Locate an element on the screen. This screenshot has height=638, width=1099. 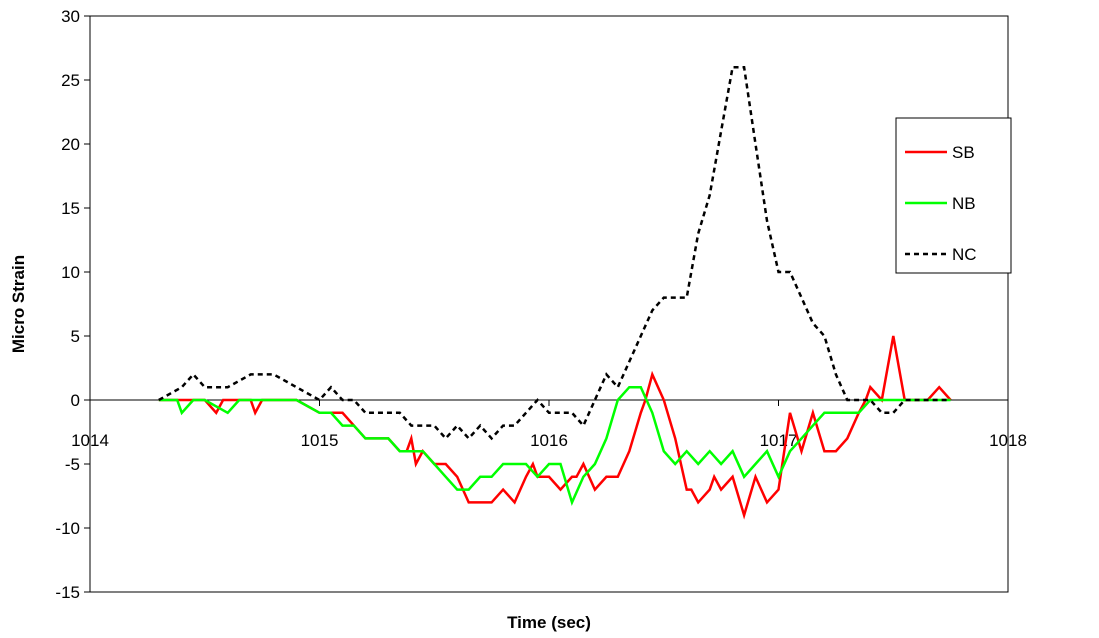
x-axis-title: Time (sec) is located at coordinates (549, 622).